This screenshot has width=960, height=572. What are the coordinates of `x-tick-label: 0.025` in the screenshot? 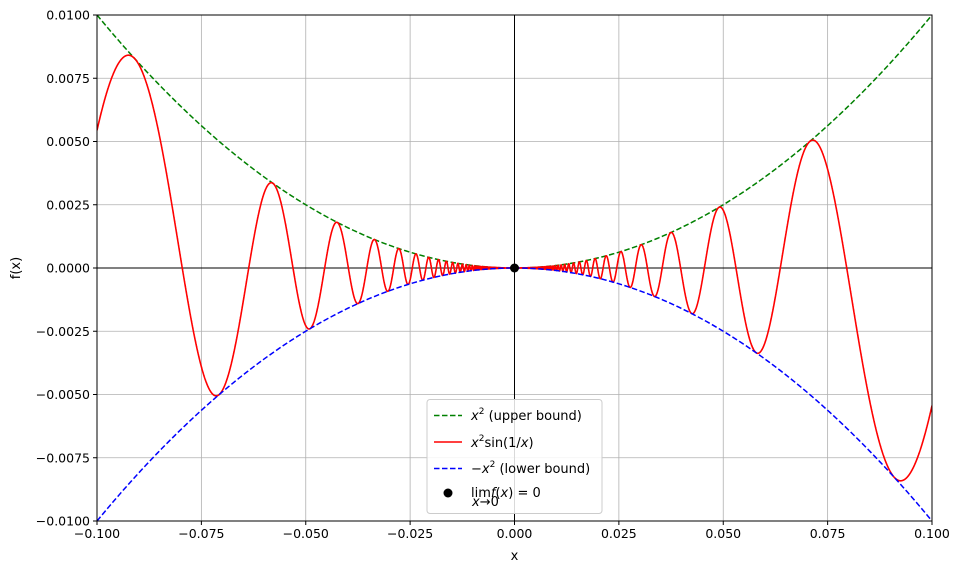 It's located at (619, 533).